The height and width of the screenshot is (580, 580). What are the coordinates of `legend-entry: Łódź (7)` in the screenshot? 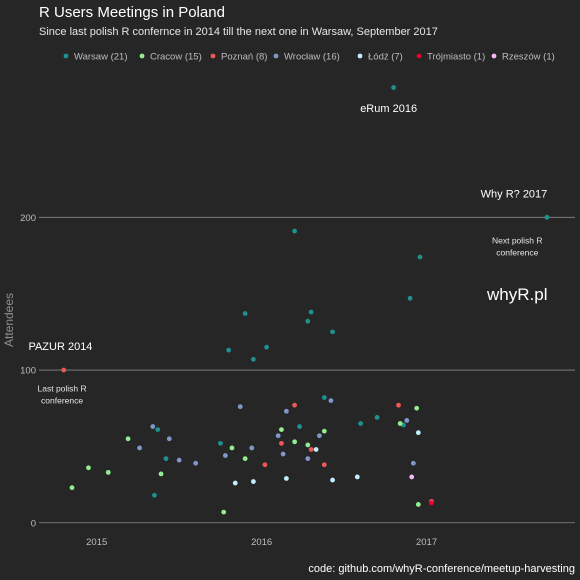 It's located at (385, 57).